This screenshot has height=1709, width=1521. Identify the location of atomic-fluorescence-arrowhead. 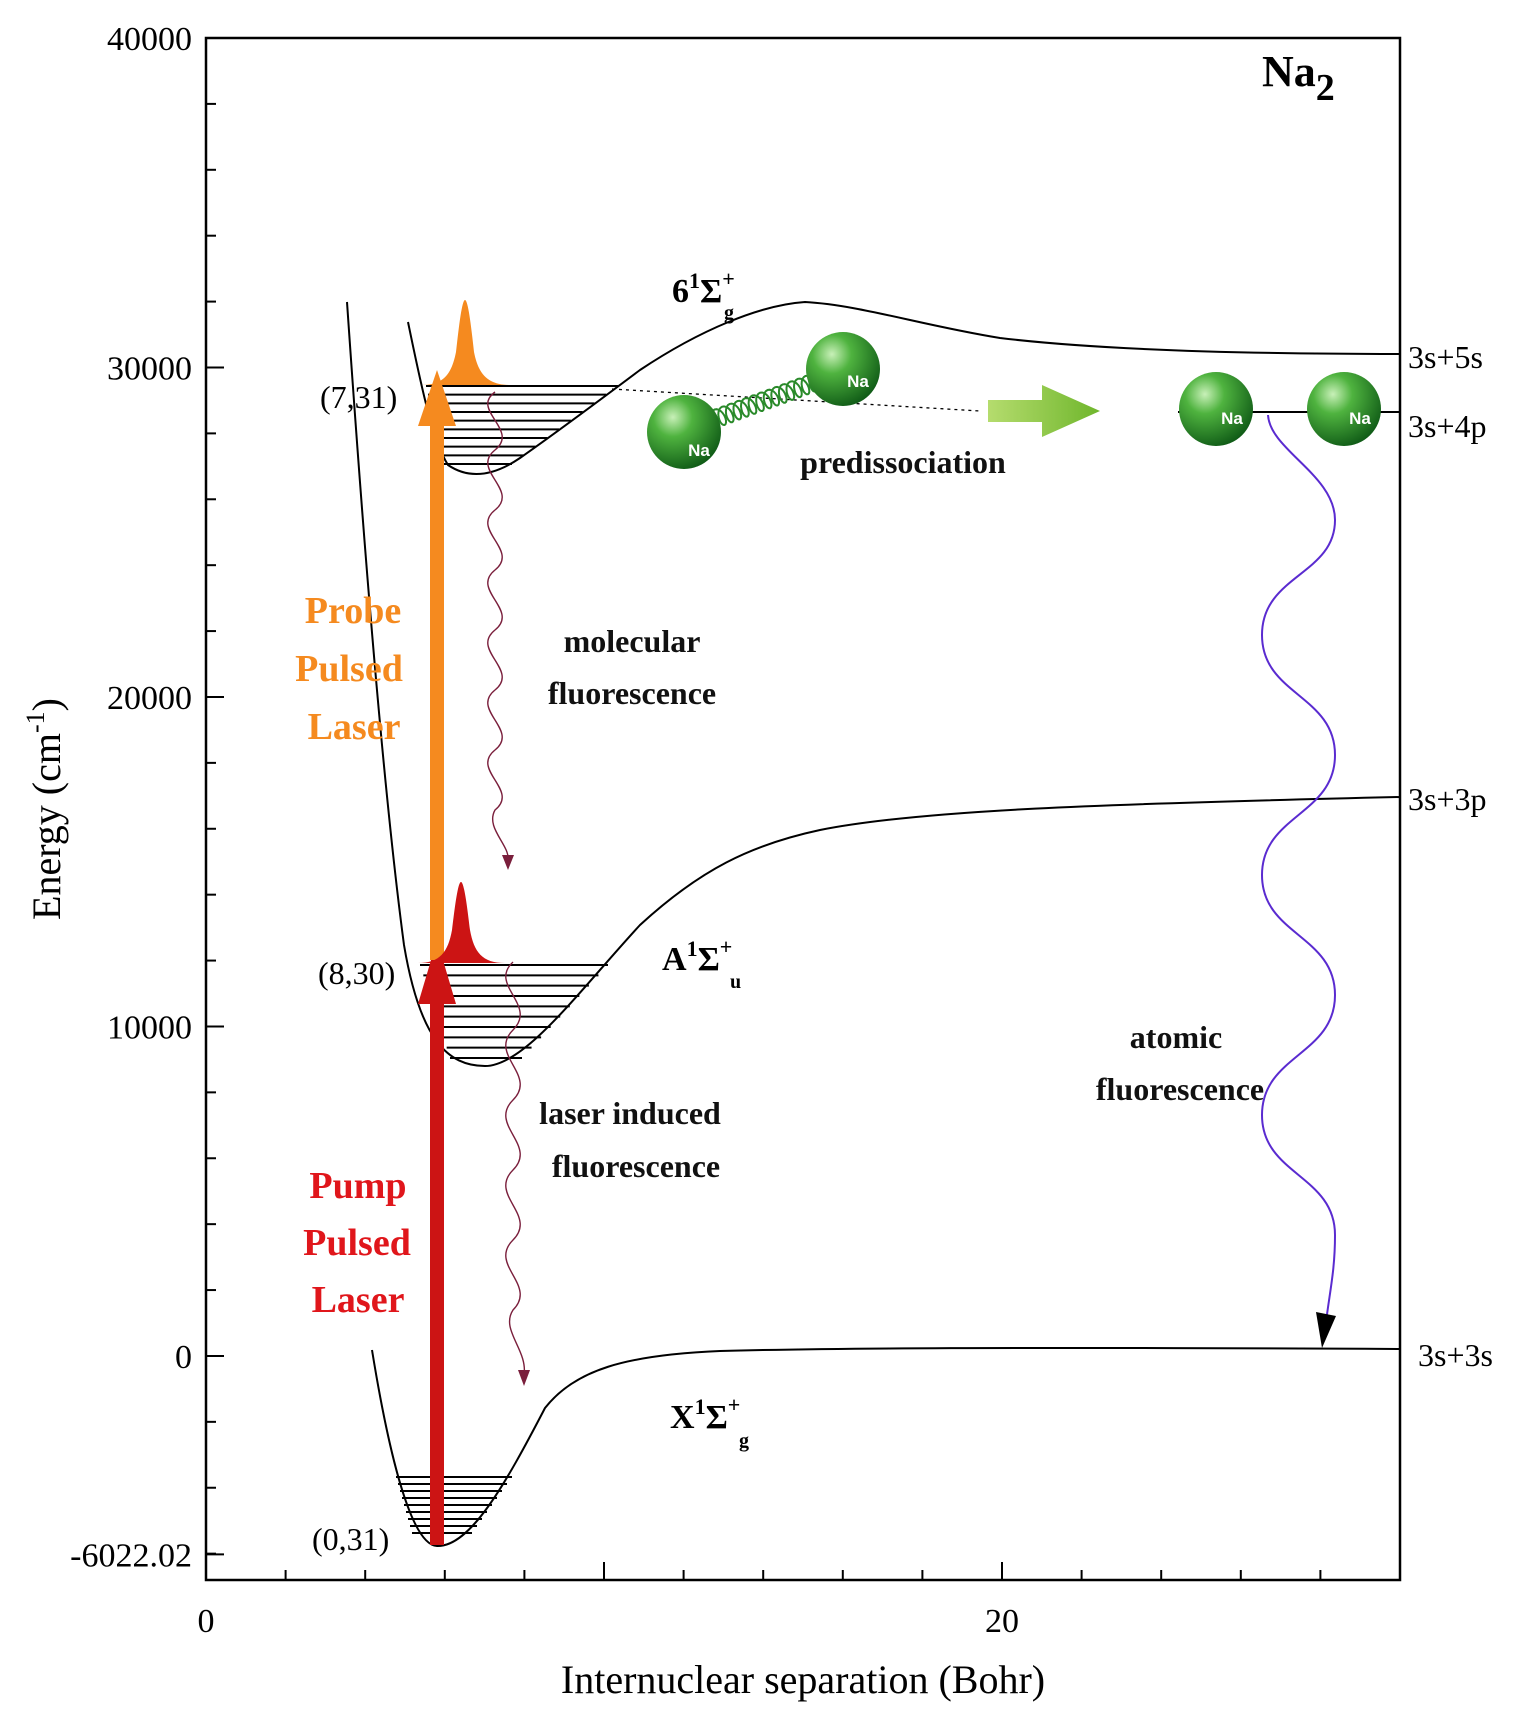
(1326, 1330).